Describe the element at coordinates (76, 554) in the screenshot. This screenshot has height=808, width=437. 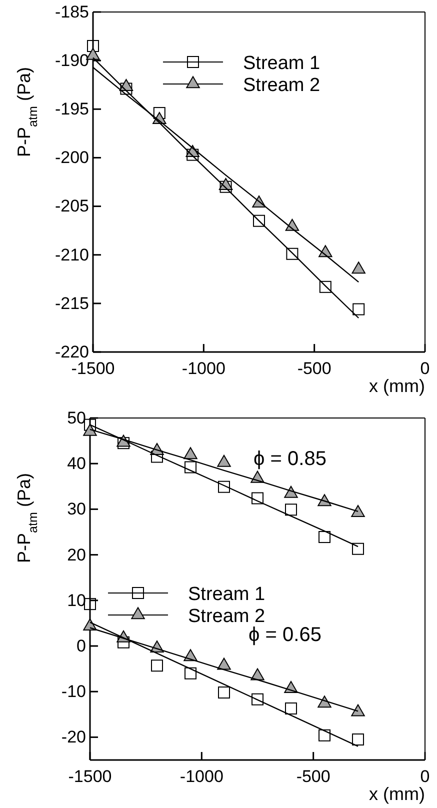
I see `y-tick-label: 20` at that location.